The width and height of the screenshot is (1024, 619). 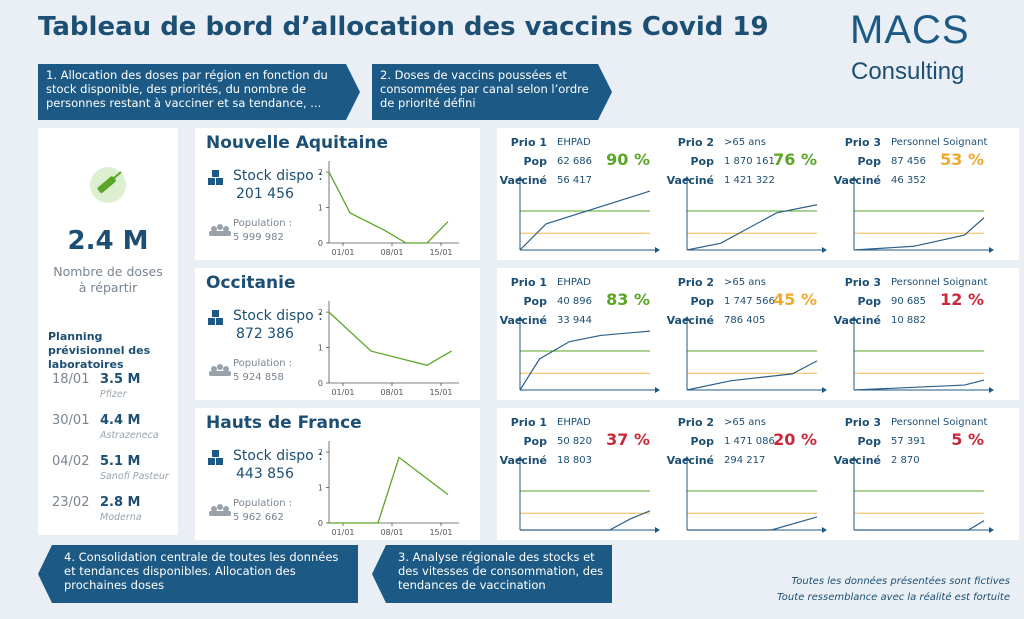 What do you see at coordinates (440, 252) in the screenshot?
I see `x-tick-label: 15/01` at bounding box center [440, 252].